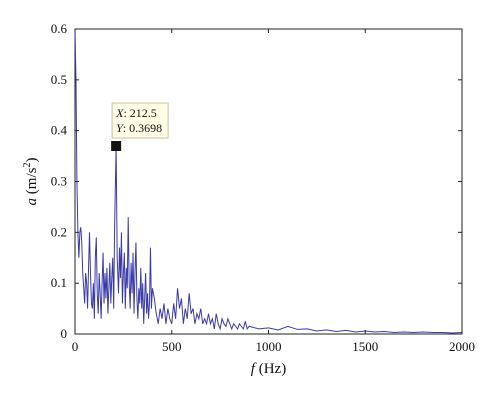 This screenshot has height=402, width=500. What do you see at coordinates (59, 181) in the screenshot?
I see `y-tick-label: 0.3` at bounding box center [59, 181].